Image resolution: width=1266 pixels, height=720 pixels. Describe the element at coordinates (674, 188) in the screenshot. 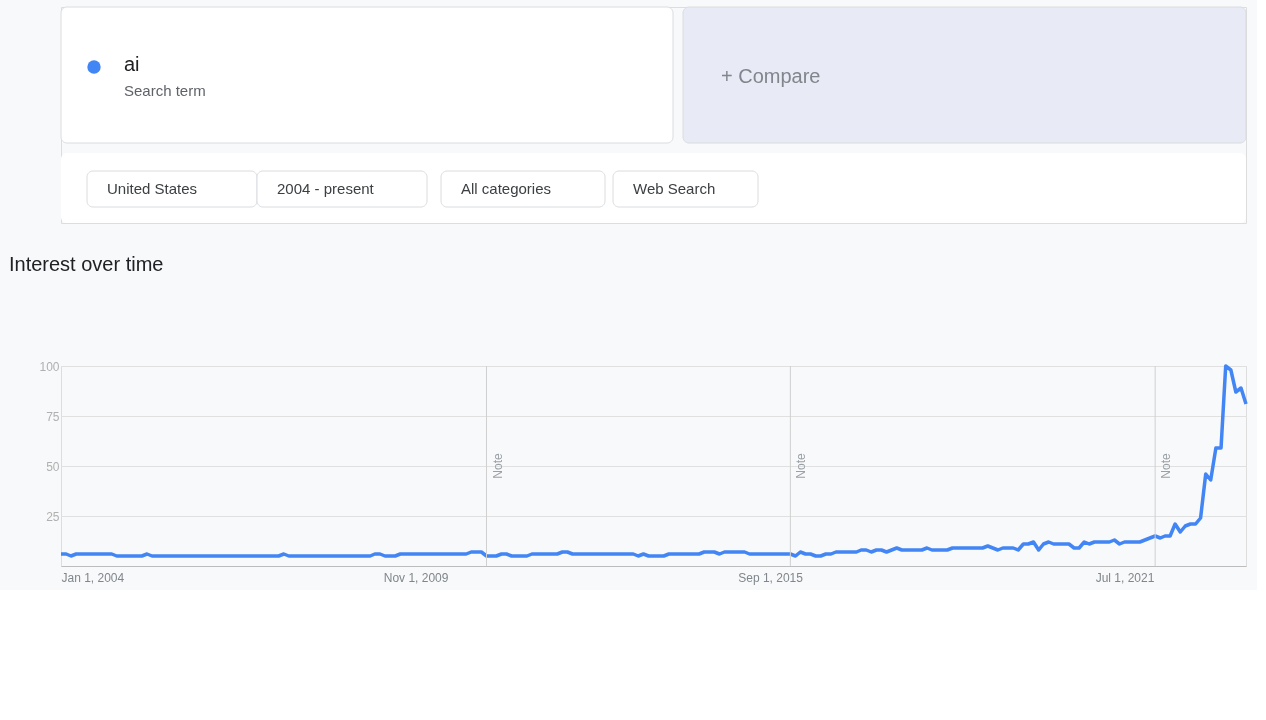

I see `text: Web Search` at that location.